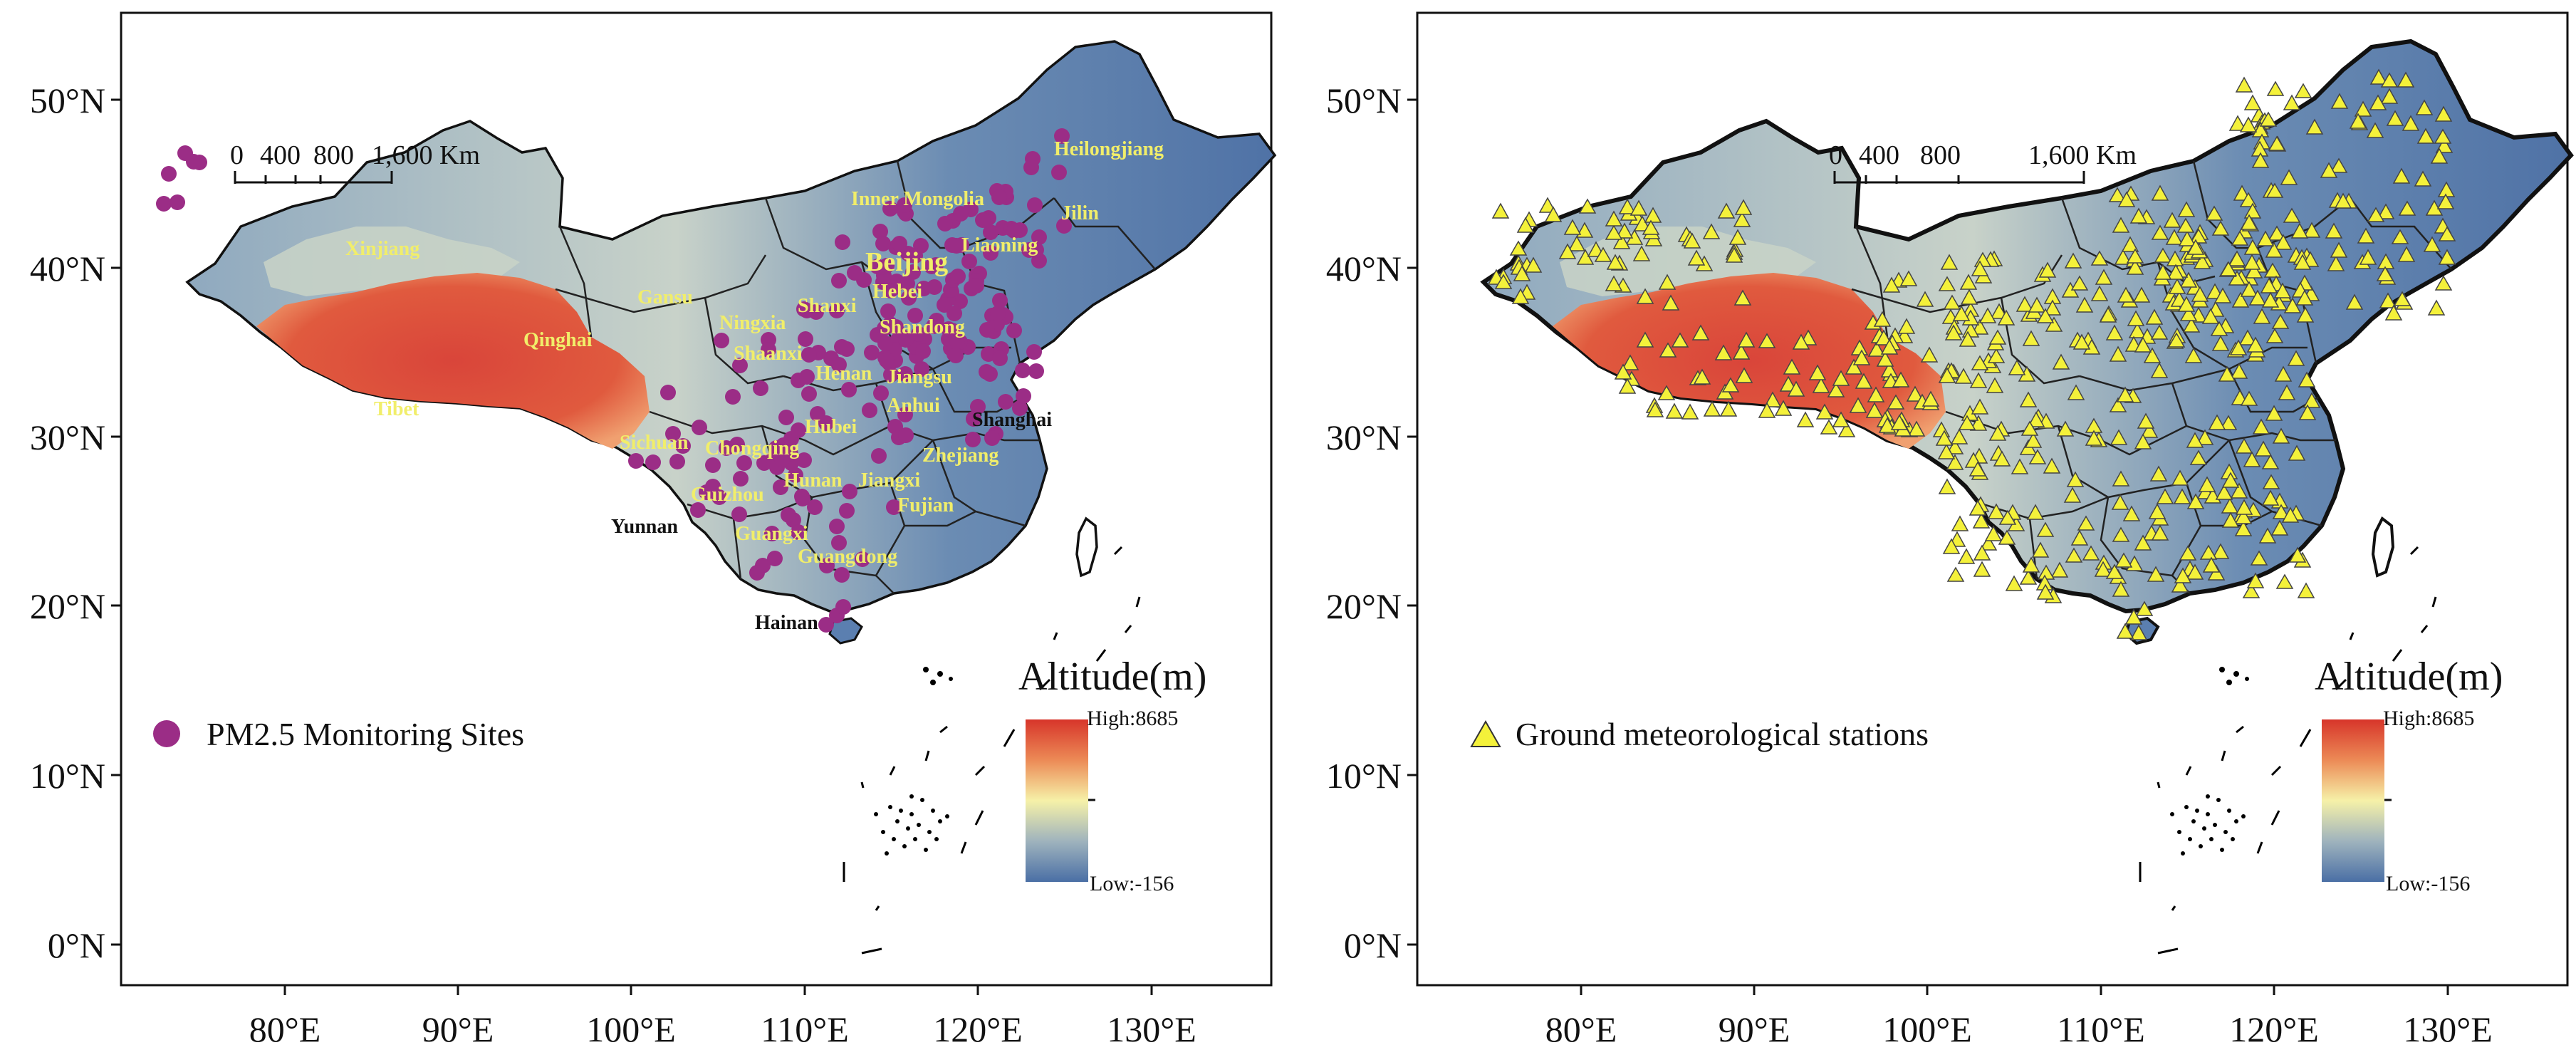 This screenshot has width=2576, height=1050. Describe the element at coordinates (827, 306) in the screenshot. I see `province-label: Shanxi` at that location.